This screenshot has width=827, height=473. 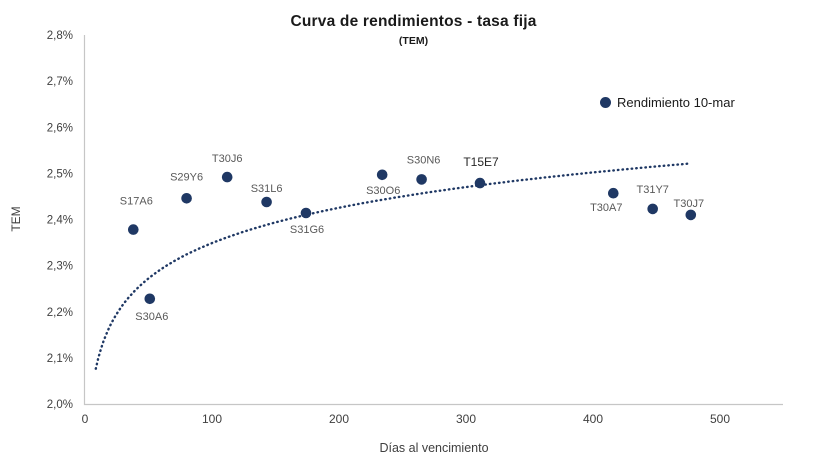 What do you see at coordinates (383, 191) in the screenshot?
I see `data-point-label-S30O6: S30O6` at bounding box center [383, 191].